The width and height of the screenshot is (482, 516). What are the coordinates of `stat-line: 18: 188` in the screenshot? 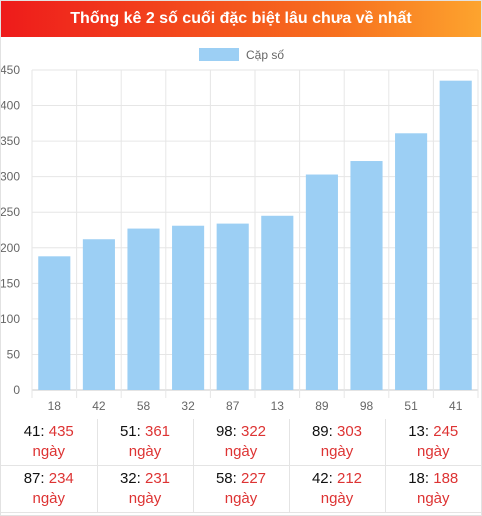 It's located at (434, 479).